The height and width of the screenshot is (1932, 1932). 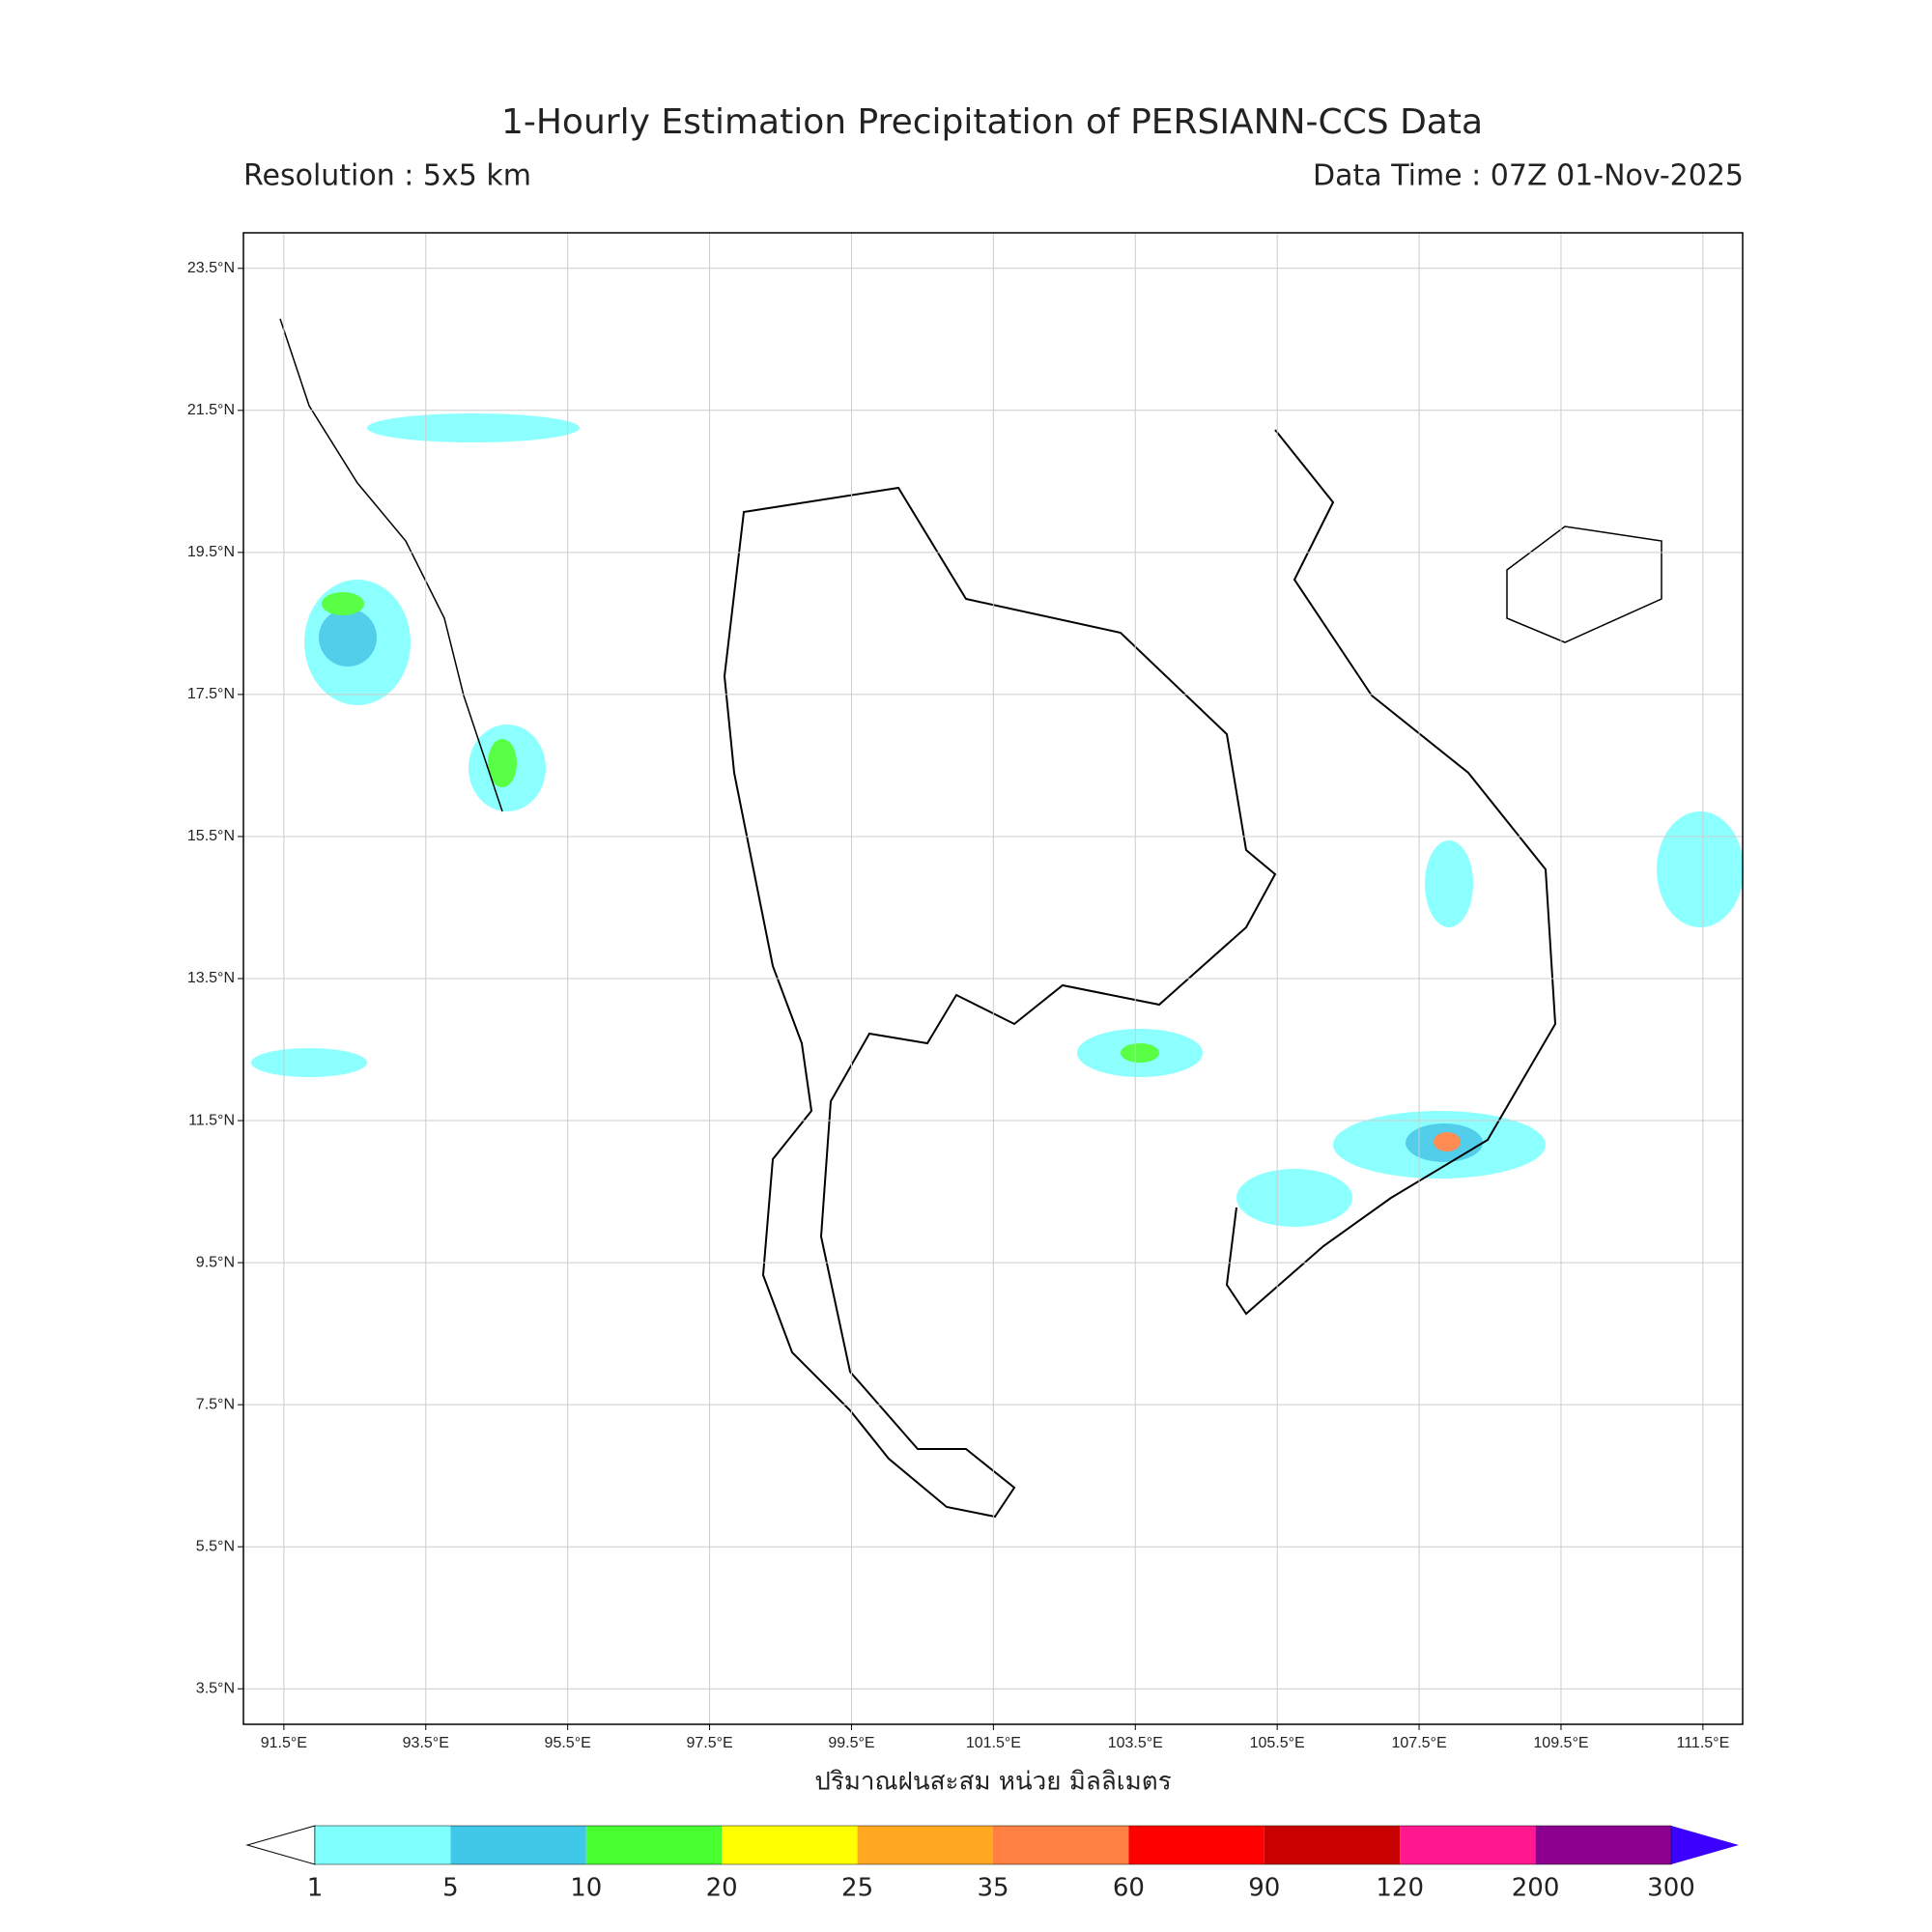 I want to click on y-tick-label: 21.5°N, so click(x=211, y=410).